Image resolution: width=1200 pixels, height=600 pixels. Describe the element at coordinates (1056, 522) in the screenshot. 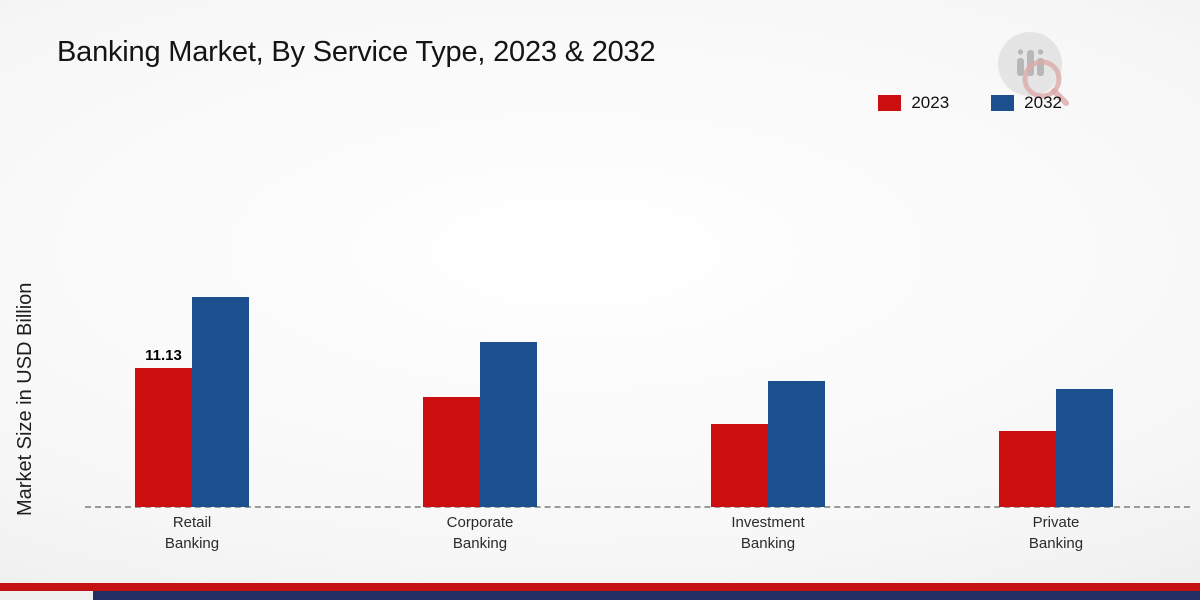

I see `x-axis-label-line1: Private` at that location.